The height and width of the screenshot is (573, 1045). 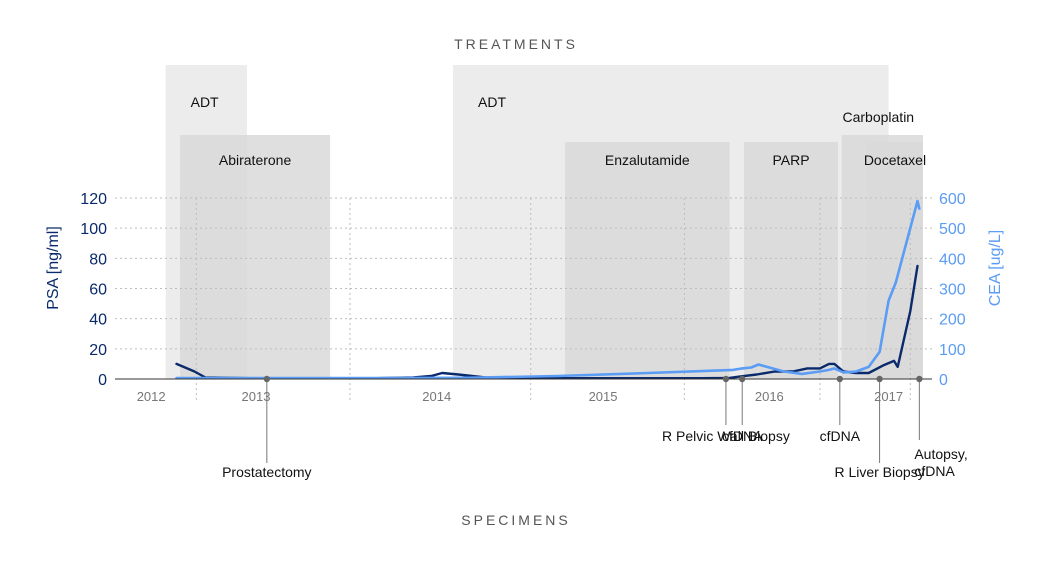 What do you see at coordinates (102, 380) in the screenshot?
I see `y-tick-left: 0` at bounding box center [102, 380].